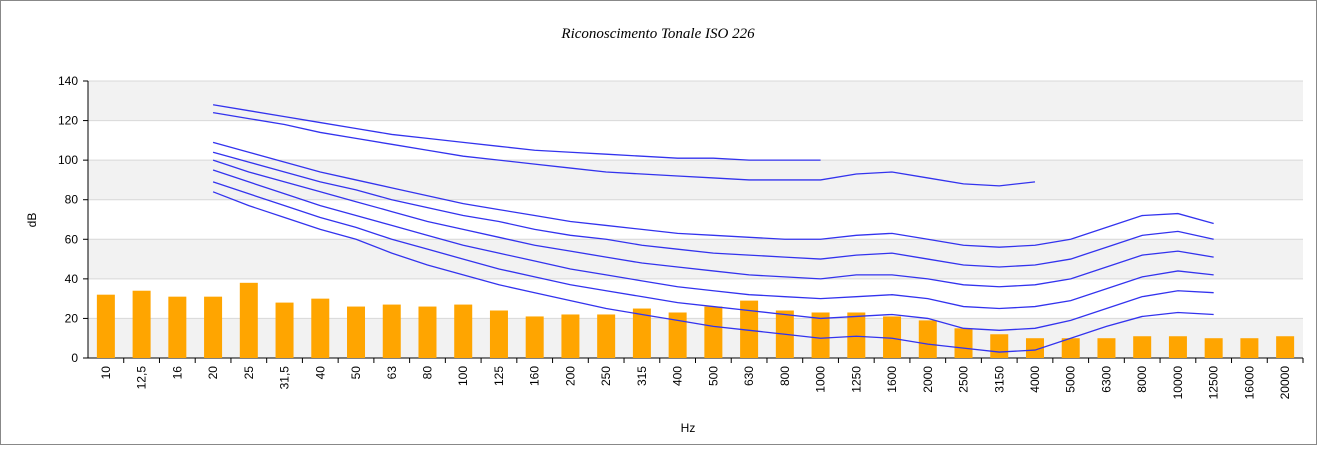 This screenshot has height=450, width=1317. I want to click on x-tick-label: 80, so click(427, 373).